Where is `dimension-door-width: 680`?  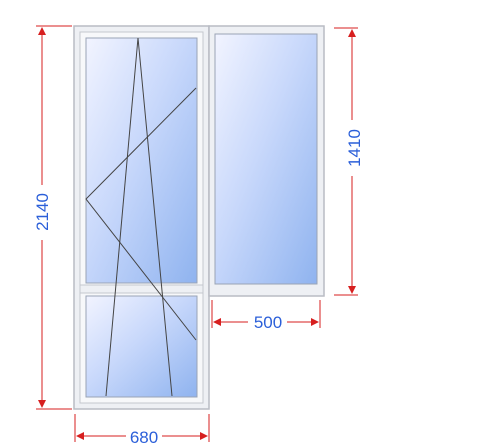 dimension-door-width: 680 is located at coordinates (142, 430).